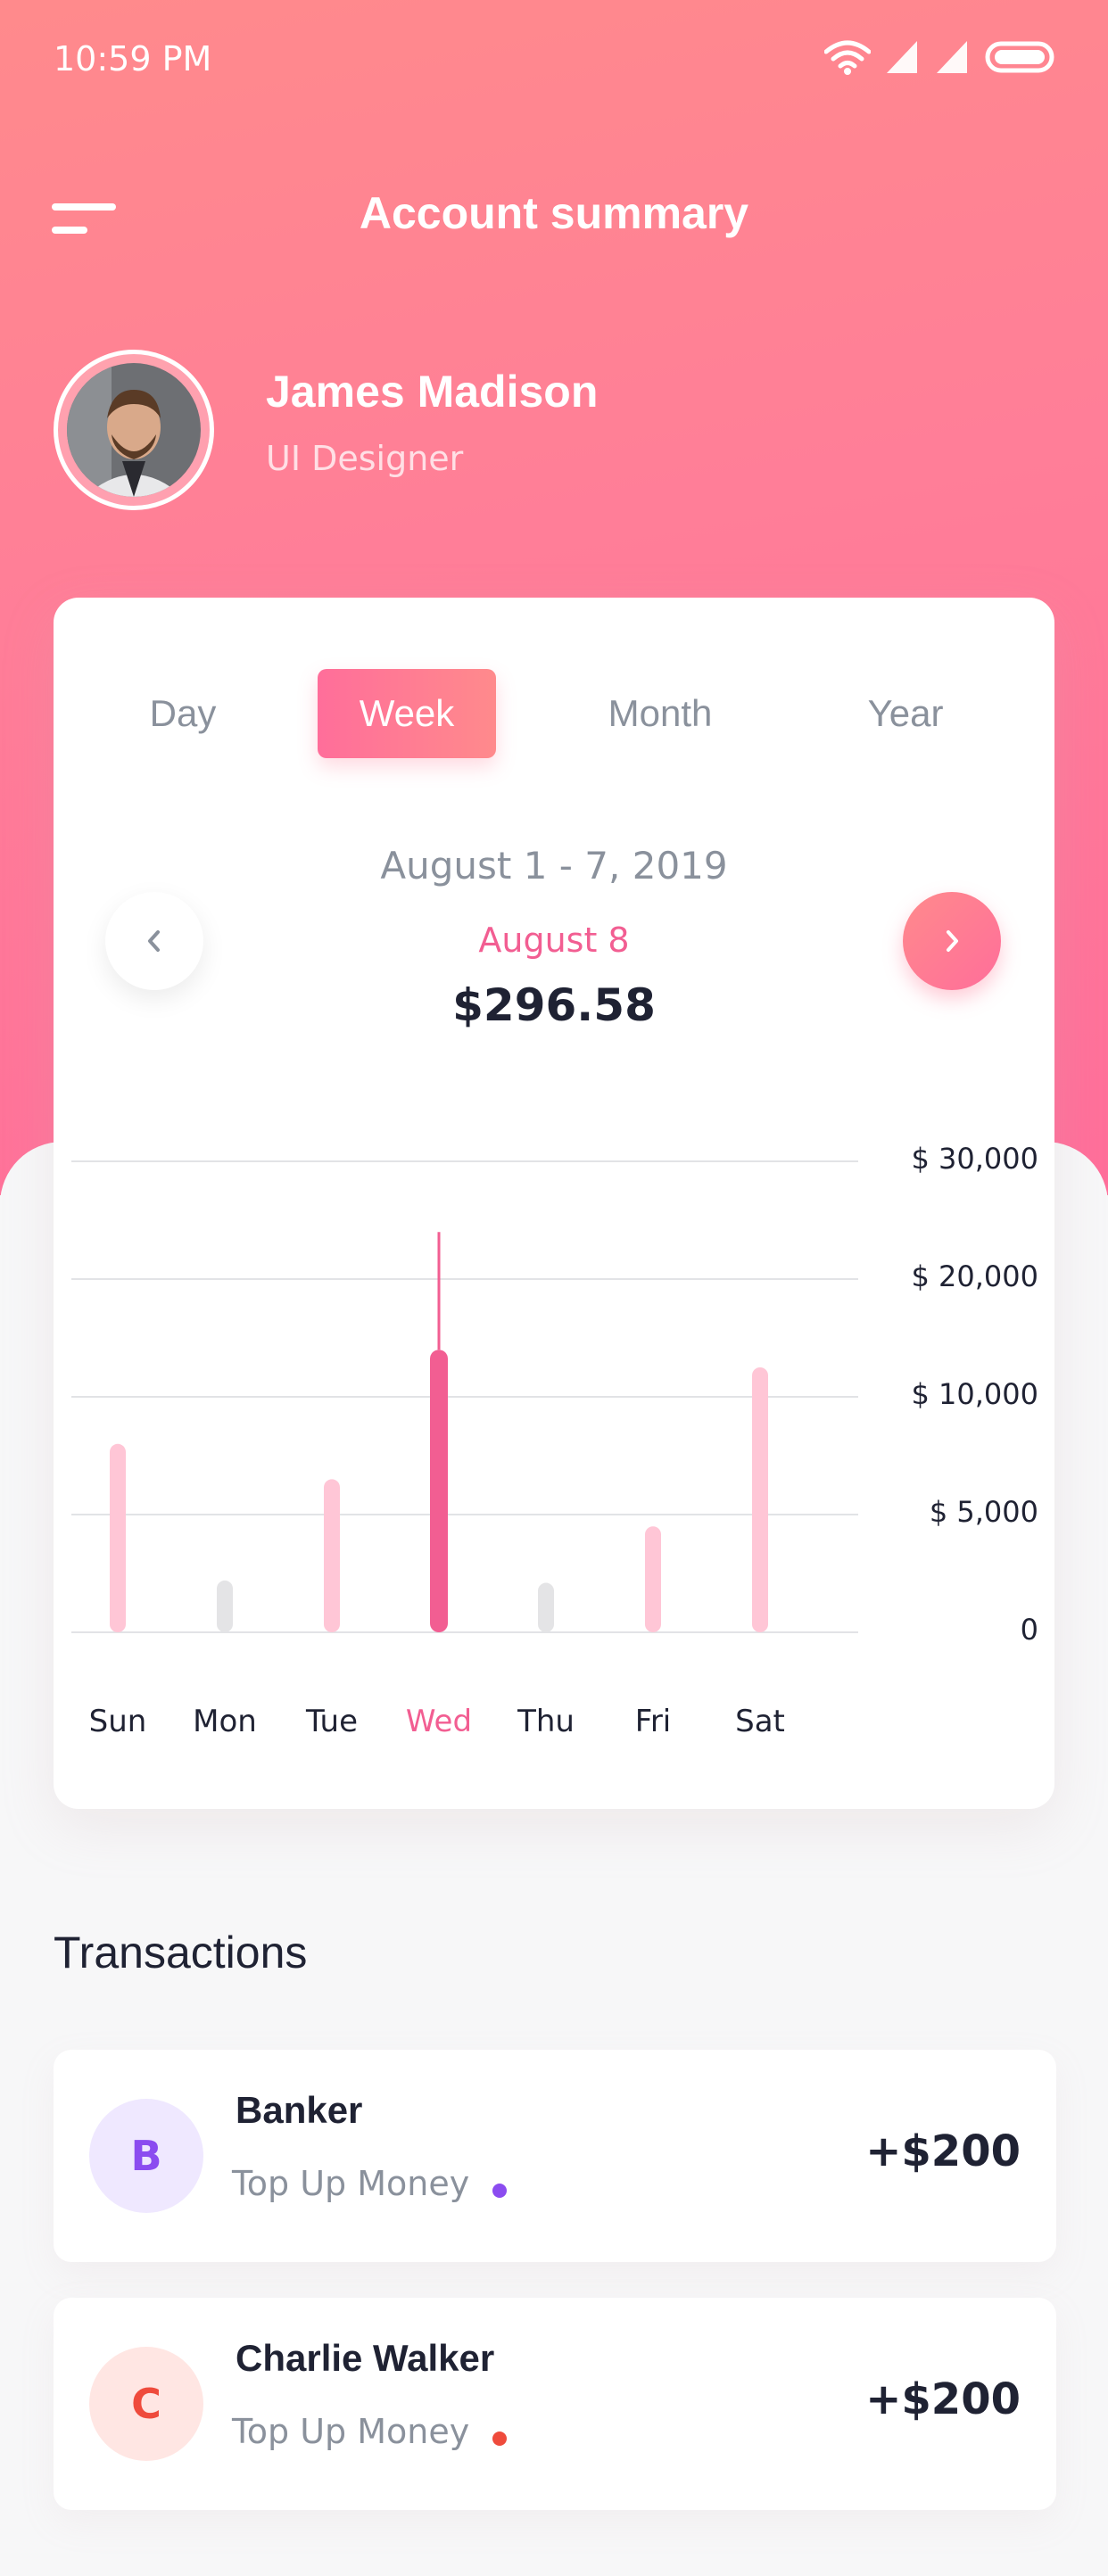 The width and height of the screenshot is (1108, 2576). What do you see at coordinates (555, 2404) in the screenshot?
I see `transaction-item: C Charlie Walker Top Up Money +$200` at bounding box center [555, 2404].